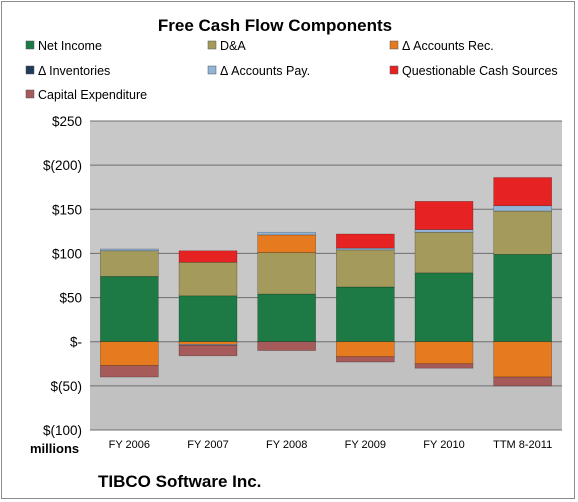 The height and width of the screenshot is (502, 578). I want to click on legend-swatch-capital-expenditure, so click(30, 94).